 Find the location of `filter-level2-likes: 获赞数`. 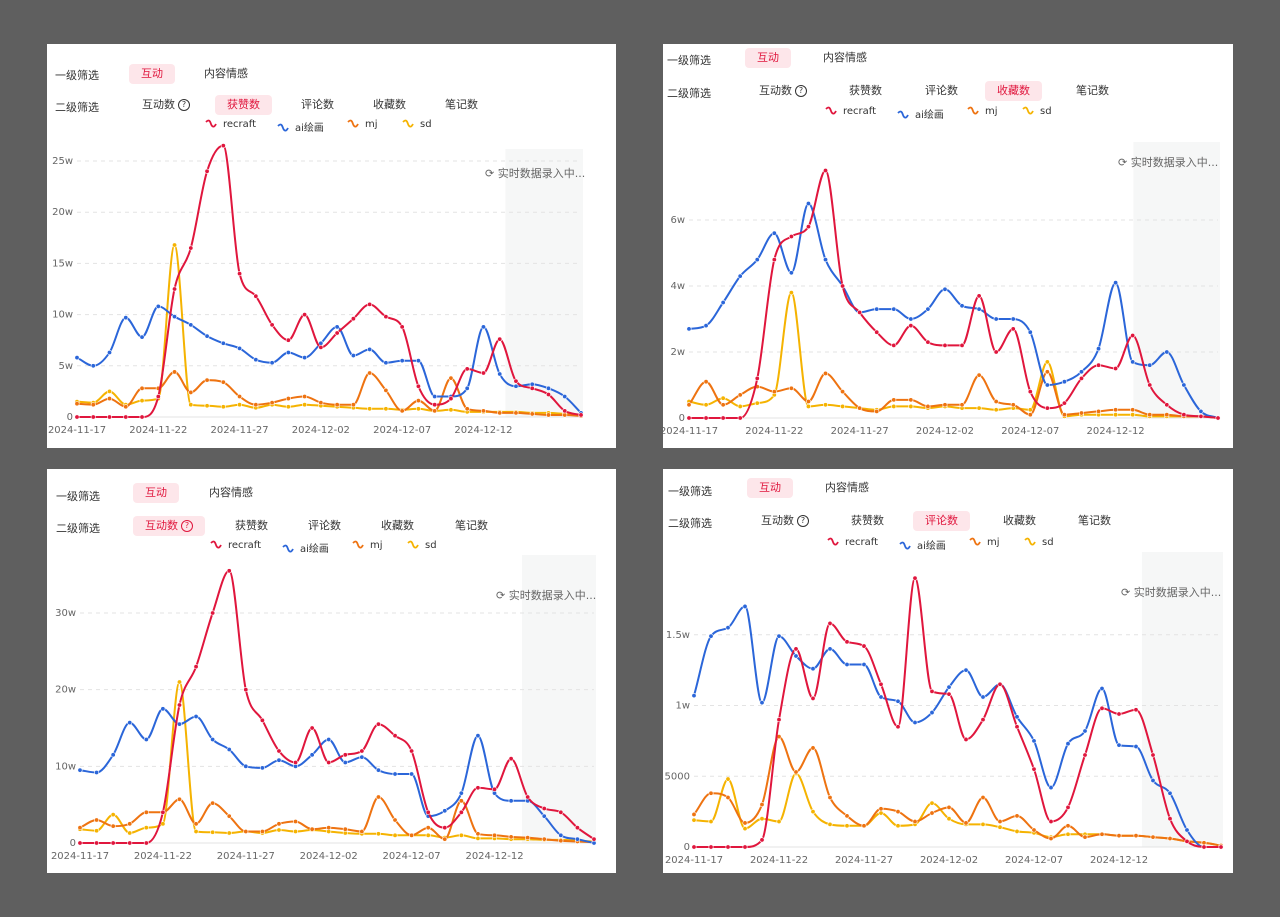

filter-level2-likes: 获赞数 is located at coordinates (865, 90).